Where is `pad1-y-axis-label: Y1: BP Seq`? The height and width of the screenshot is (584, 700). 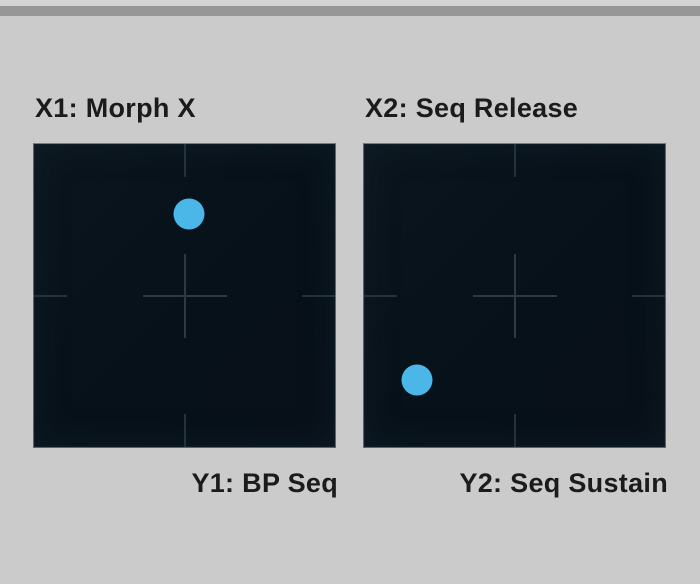
pad1-y-axis-label: Y1: BP Seq is located at coordinates (264, 483).